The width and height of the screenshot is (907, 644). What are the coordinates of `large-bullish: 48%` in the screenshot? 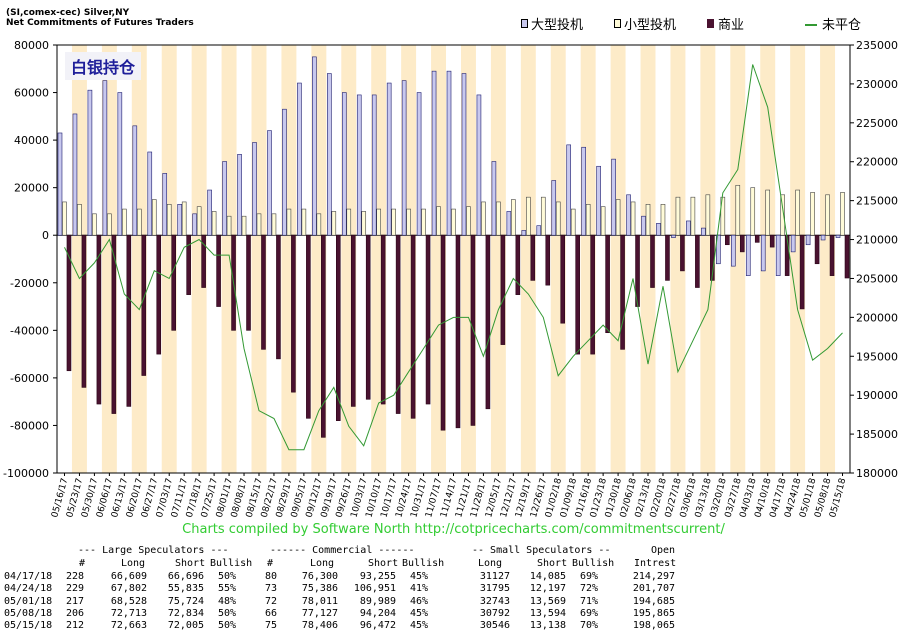 It's located at (226, 601).